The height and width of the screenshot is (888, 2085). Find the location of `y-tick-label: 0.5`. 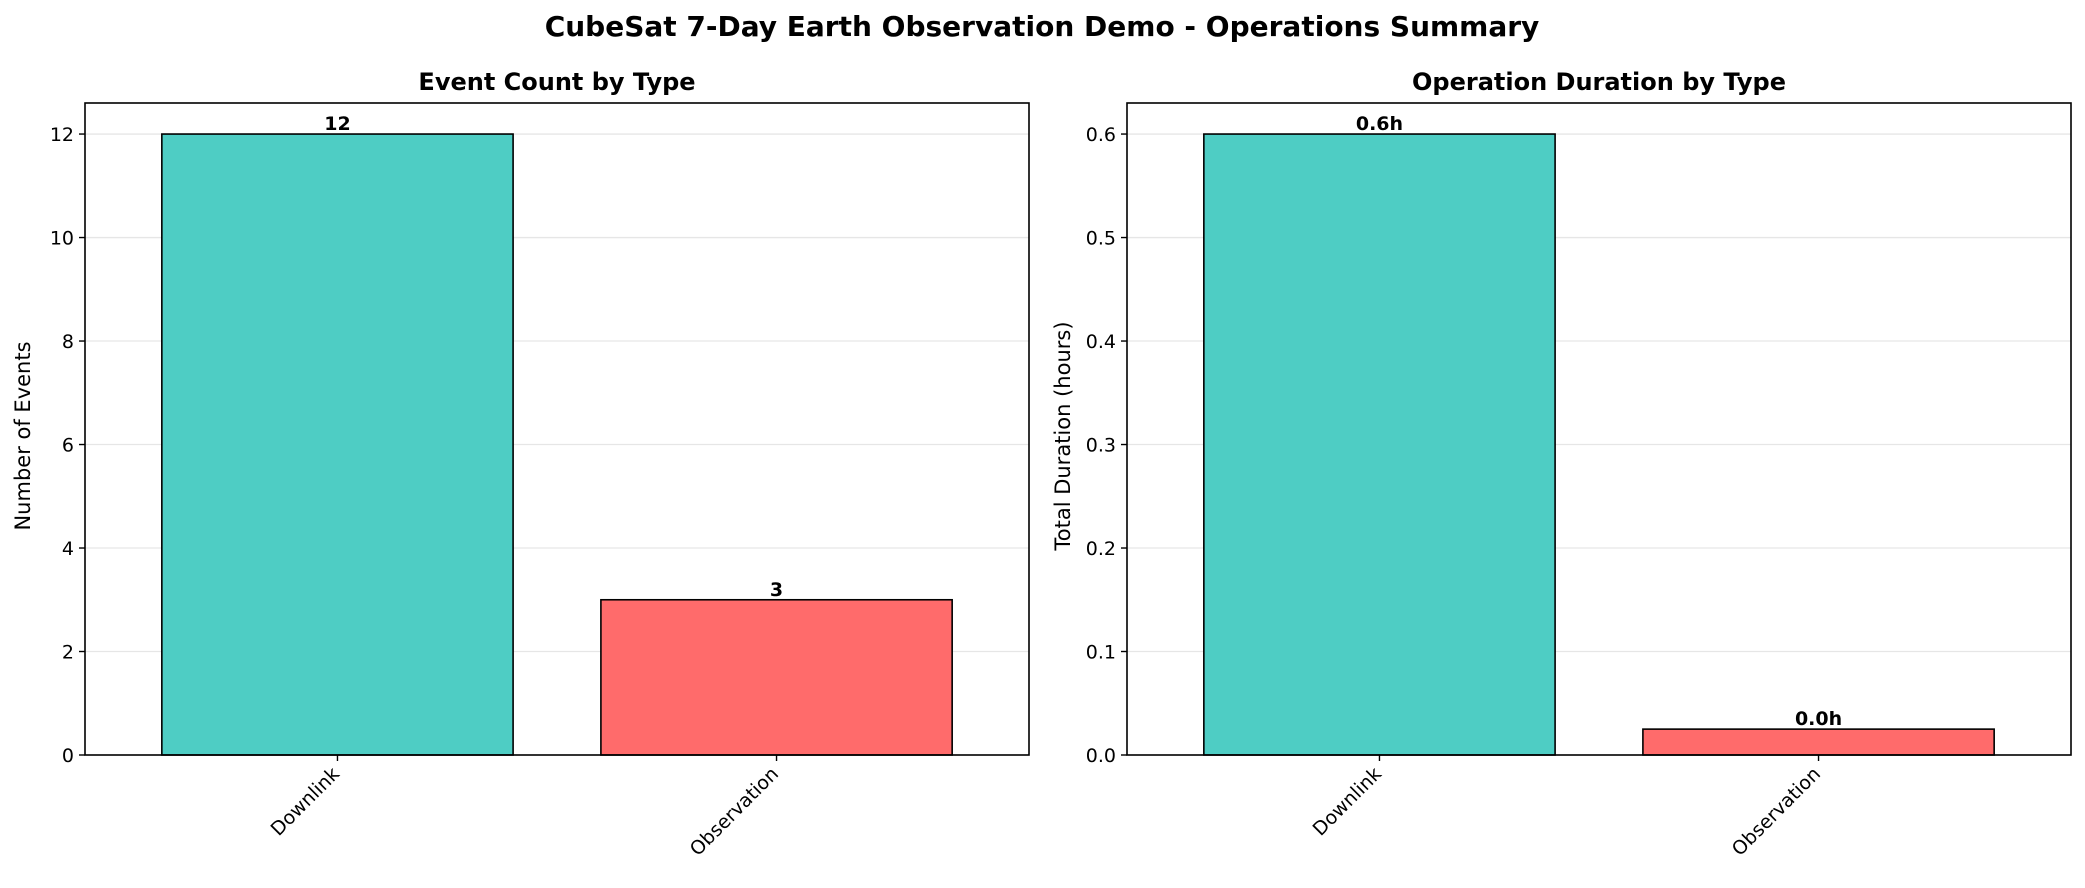

y-tick-label: 0.5 is located at coordinates (1101, 239).